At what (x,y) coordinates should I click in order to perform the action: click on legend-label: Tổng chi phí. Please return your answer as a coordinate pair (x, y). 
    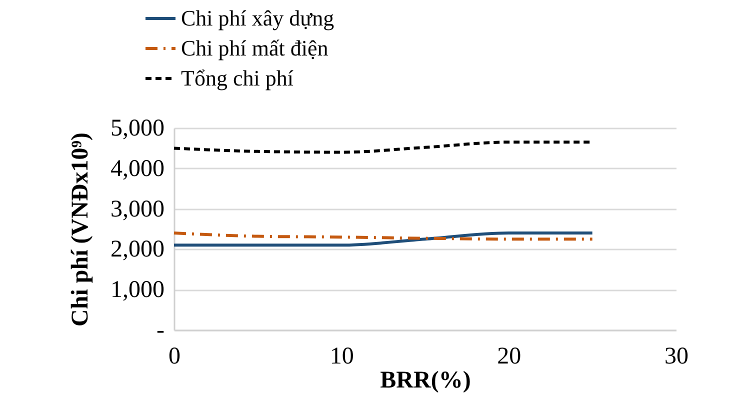
    Looking at the image, I should click on (237, 78).